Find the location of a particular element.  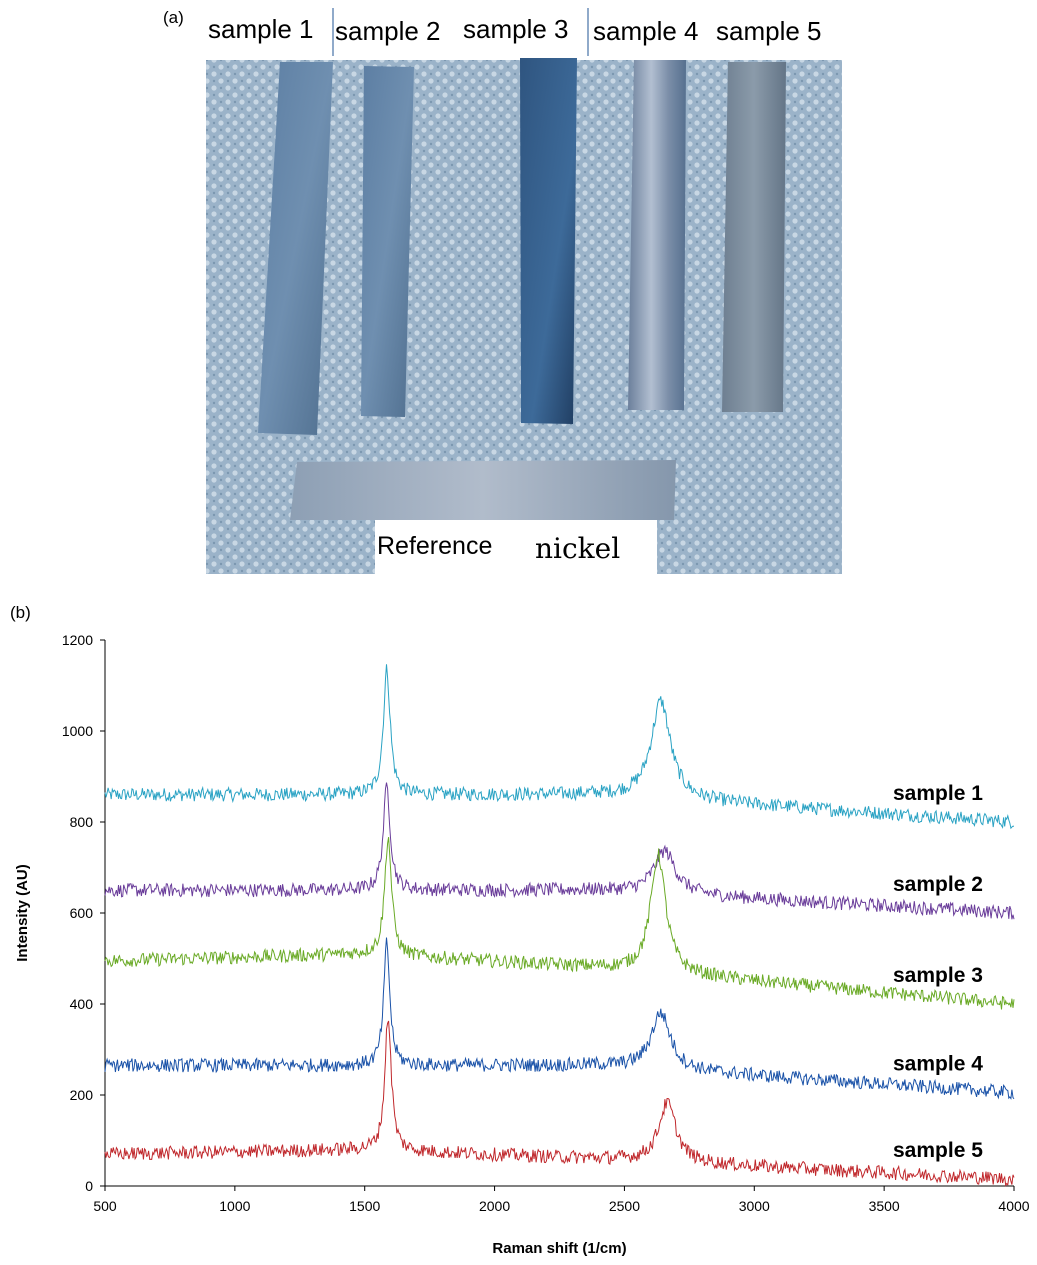

x-tick-label: 3500 is located at coordinates (884, 1206).